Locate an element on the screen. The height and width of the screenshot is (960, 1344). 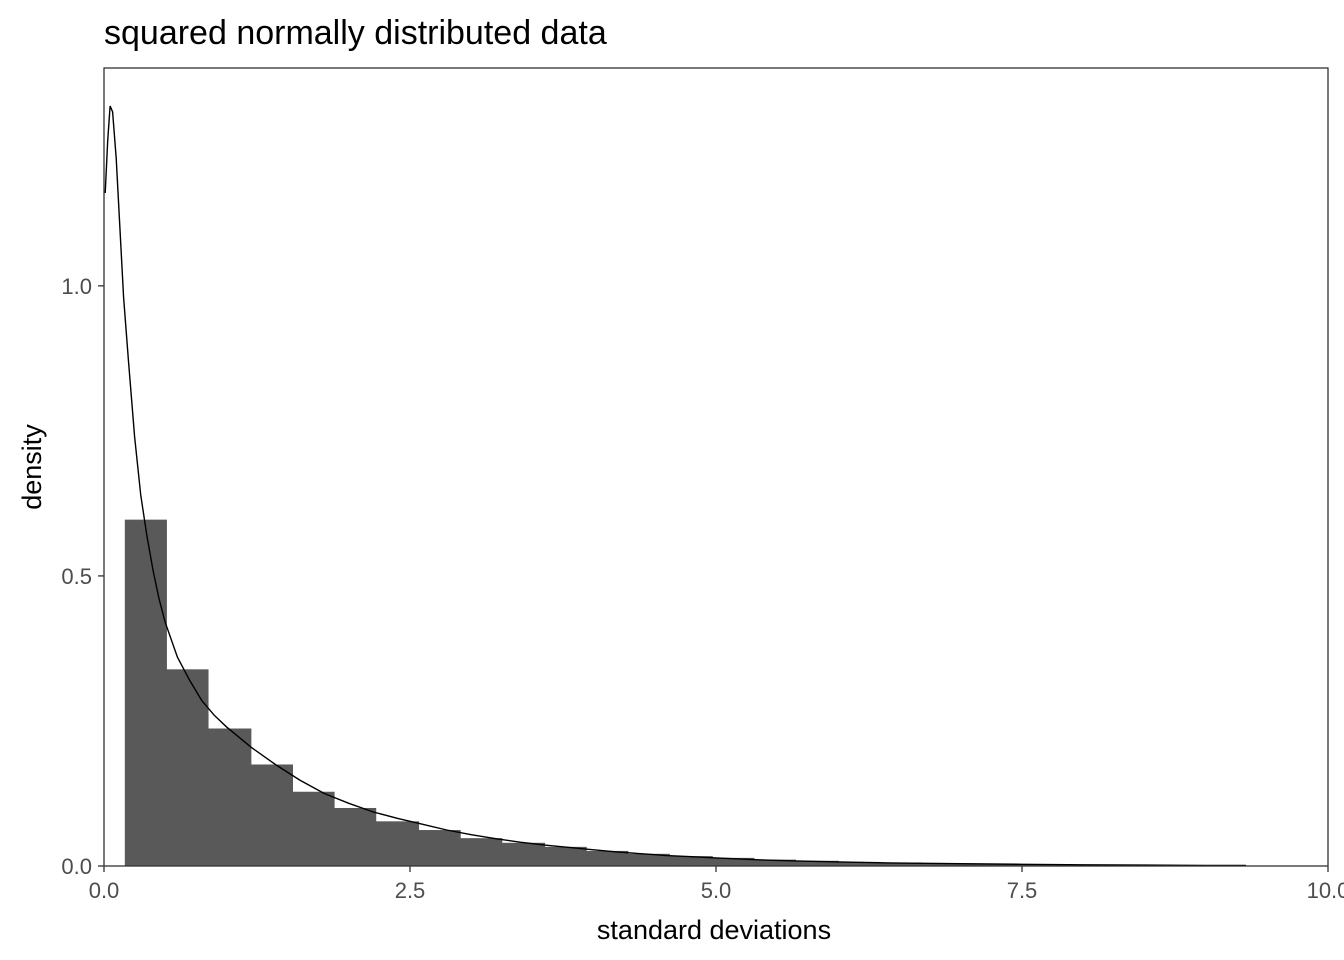
y-tick-label: 1.0 is located at coordinates (76, 286).